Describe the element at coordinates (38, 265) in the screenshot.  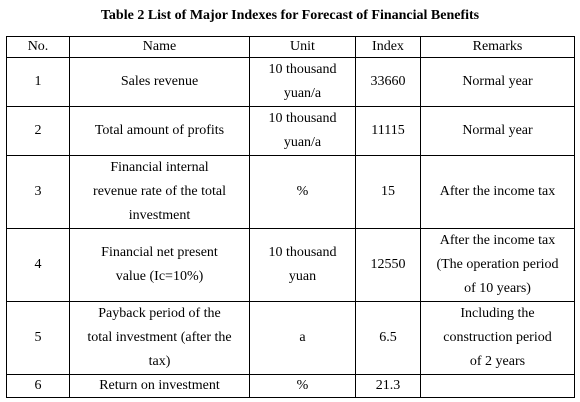
I see `cell-no: 4` at that location.